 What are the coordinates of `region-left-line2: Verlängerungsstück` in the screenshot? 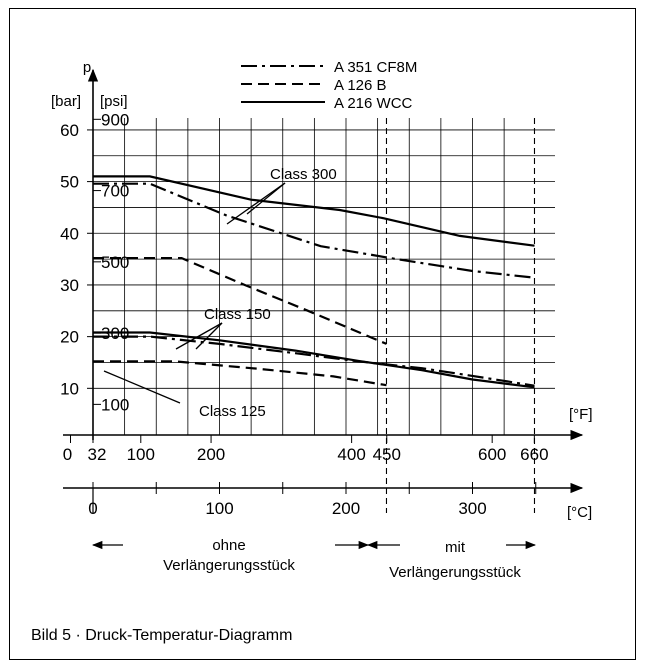 It's located at (229, 565).